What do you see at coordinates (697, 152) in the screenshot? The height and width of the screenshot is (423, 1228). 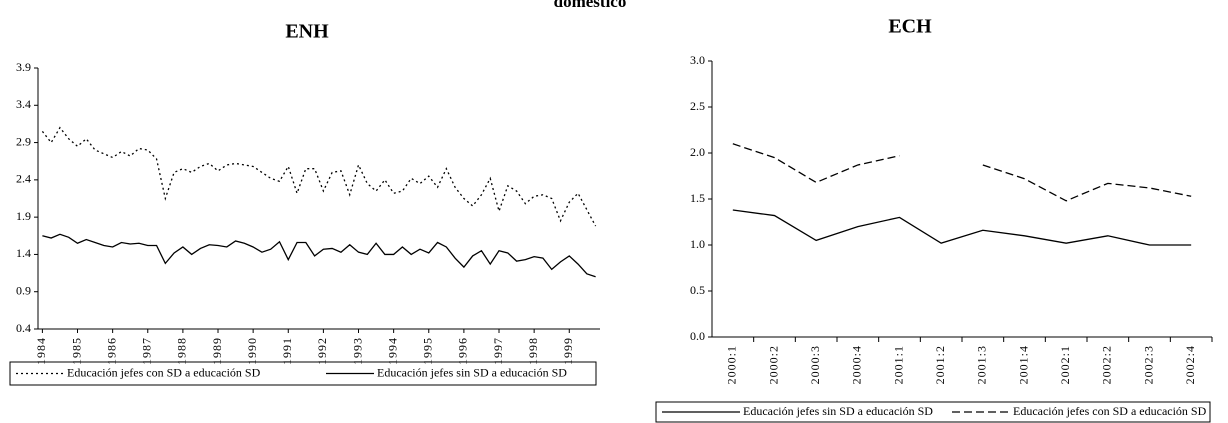 I see `y-tick-label: 2.0` at bounding box center [697, 152].